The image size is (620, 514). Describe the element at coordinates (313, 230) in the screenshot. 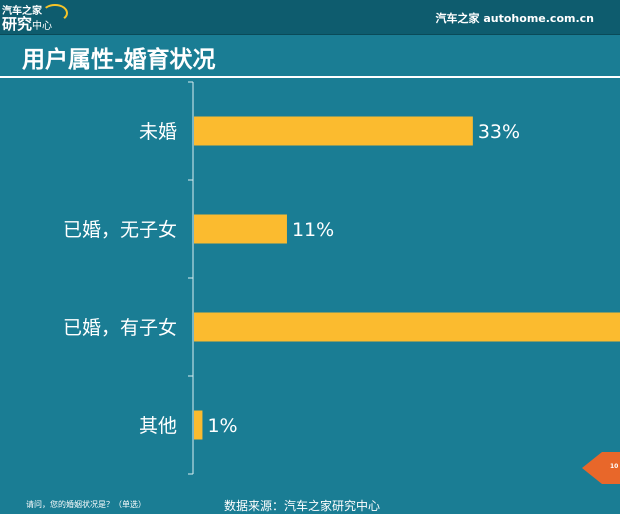

I see `value-label: 11%` at that location.